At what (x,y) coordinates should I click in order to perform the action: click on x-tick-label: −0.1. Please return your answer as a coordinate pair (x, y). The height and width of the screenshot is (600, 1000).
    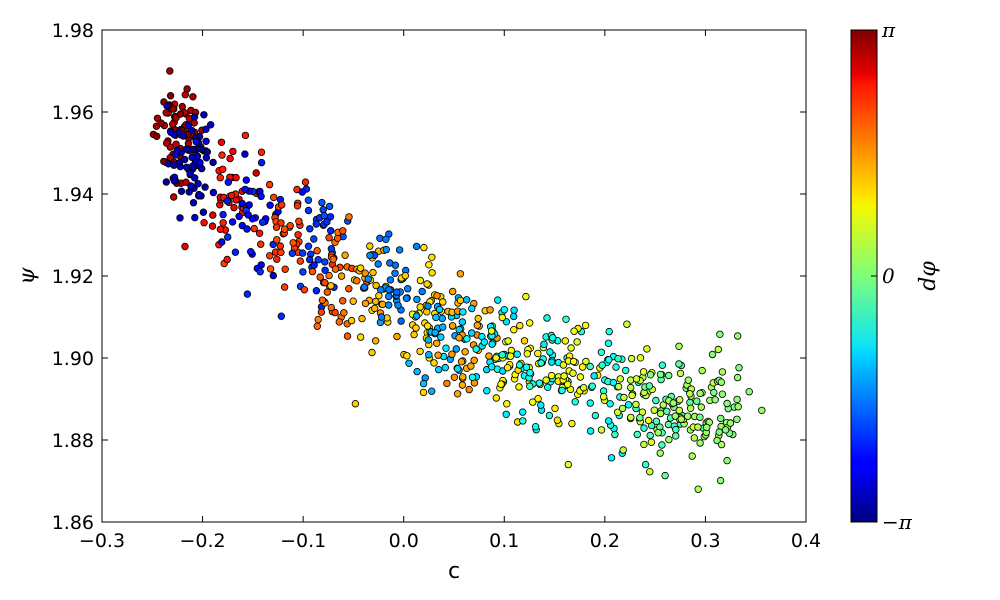
    Looking at the image, I should click on (303, 541).